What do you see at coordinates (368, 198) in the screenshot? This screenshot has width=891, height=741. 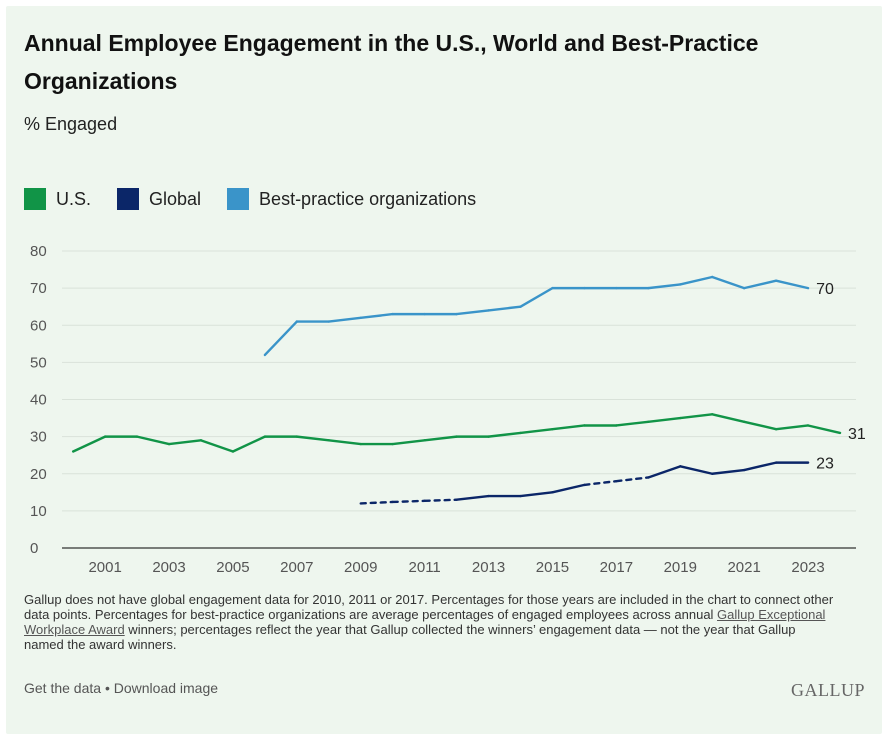 I see `legend-label-best-practice: Best-practice organizations` at bounding box center [368, 198].